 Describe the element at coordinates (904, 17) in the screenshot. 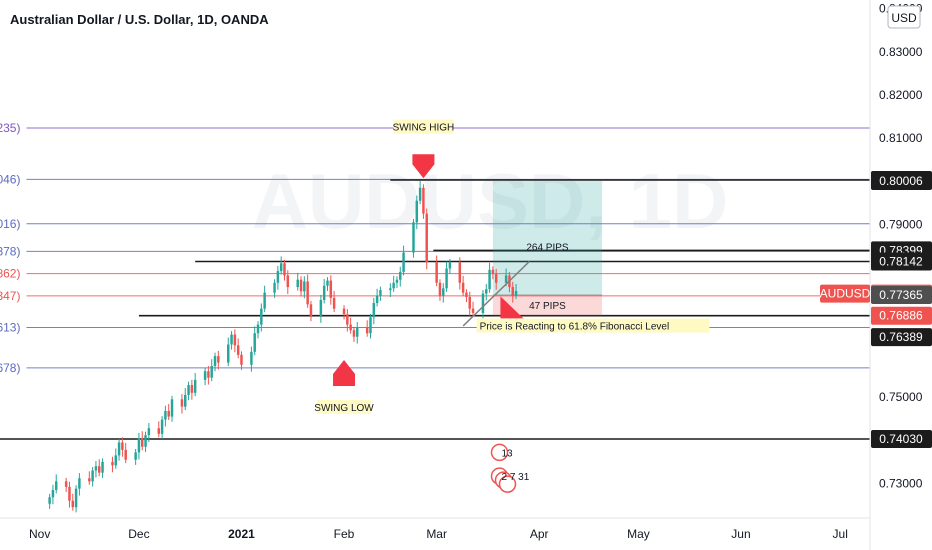

I see `currency-button: USD` at that location.